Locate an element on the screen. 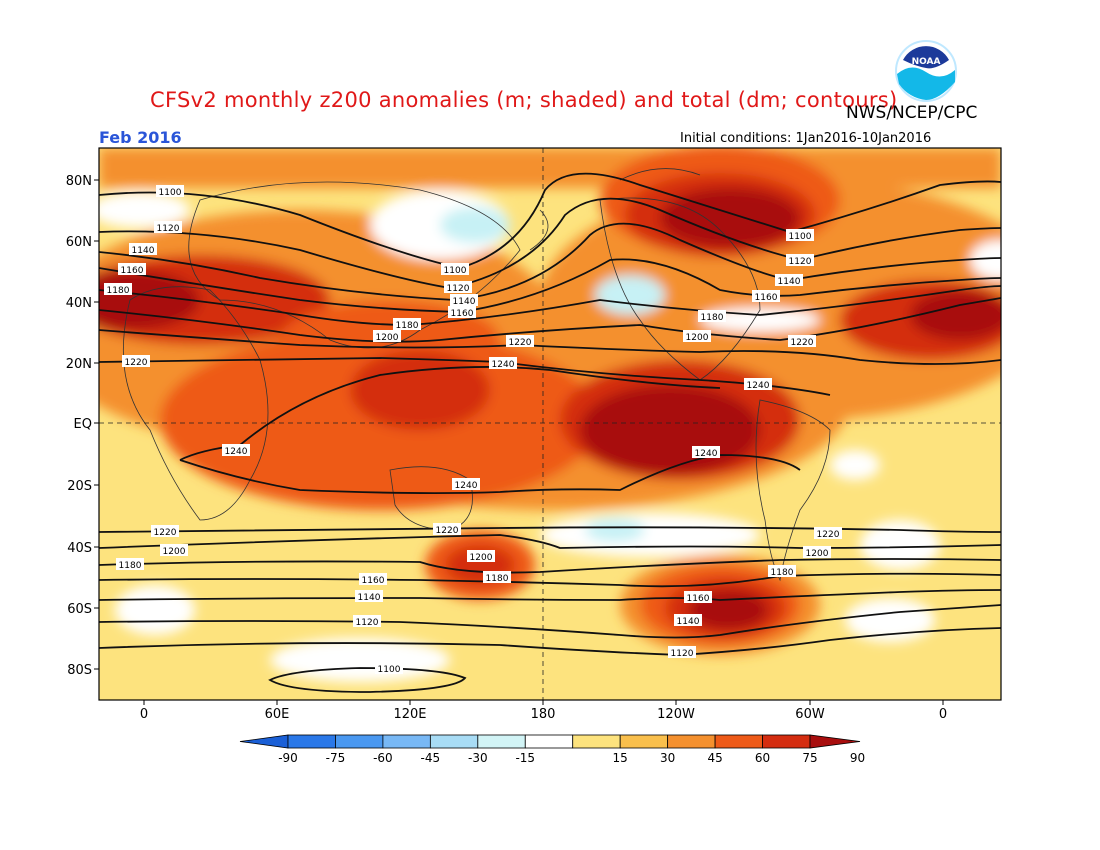 This screenshot has width=1100, height=850. colorbar-tick-label: 30 is located at coordinates (667, 758).